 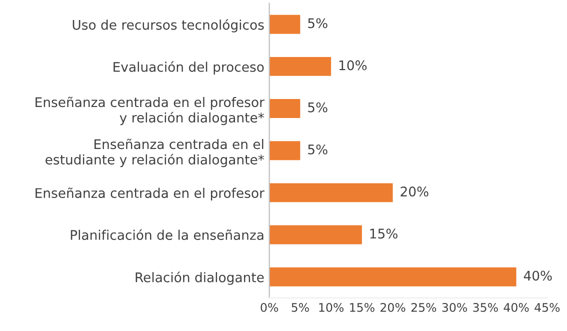 What do you see at coordinates (189, 67) in the screenshot?
I see `y-tick-label: Evaluación del proceso` at bounding box center [189, 67].